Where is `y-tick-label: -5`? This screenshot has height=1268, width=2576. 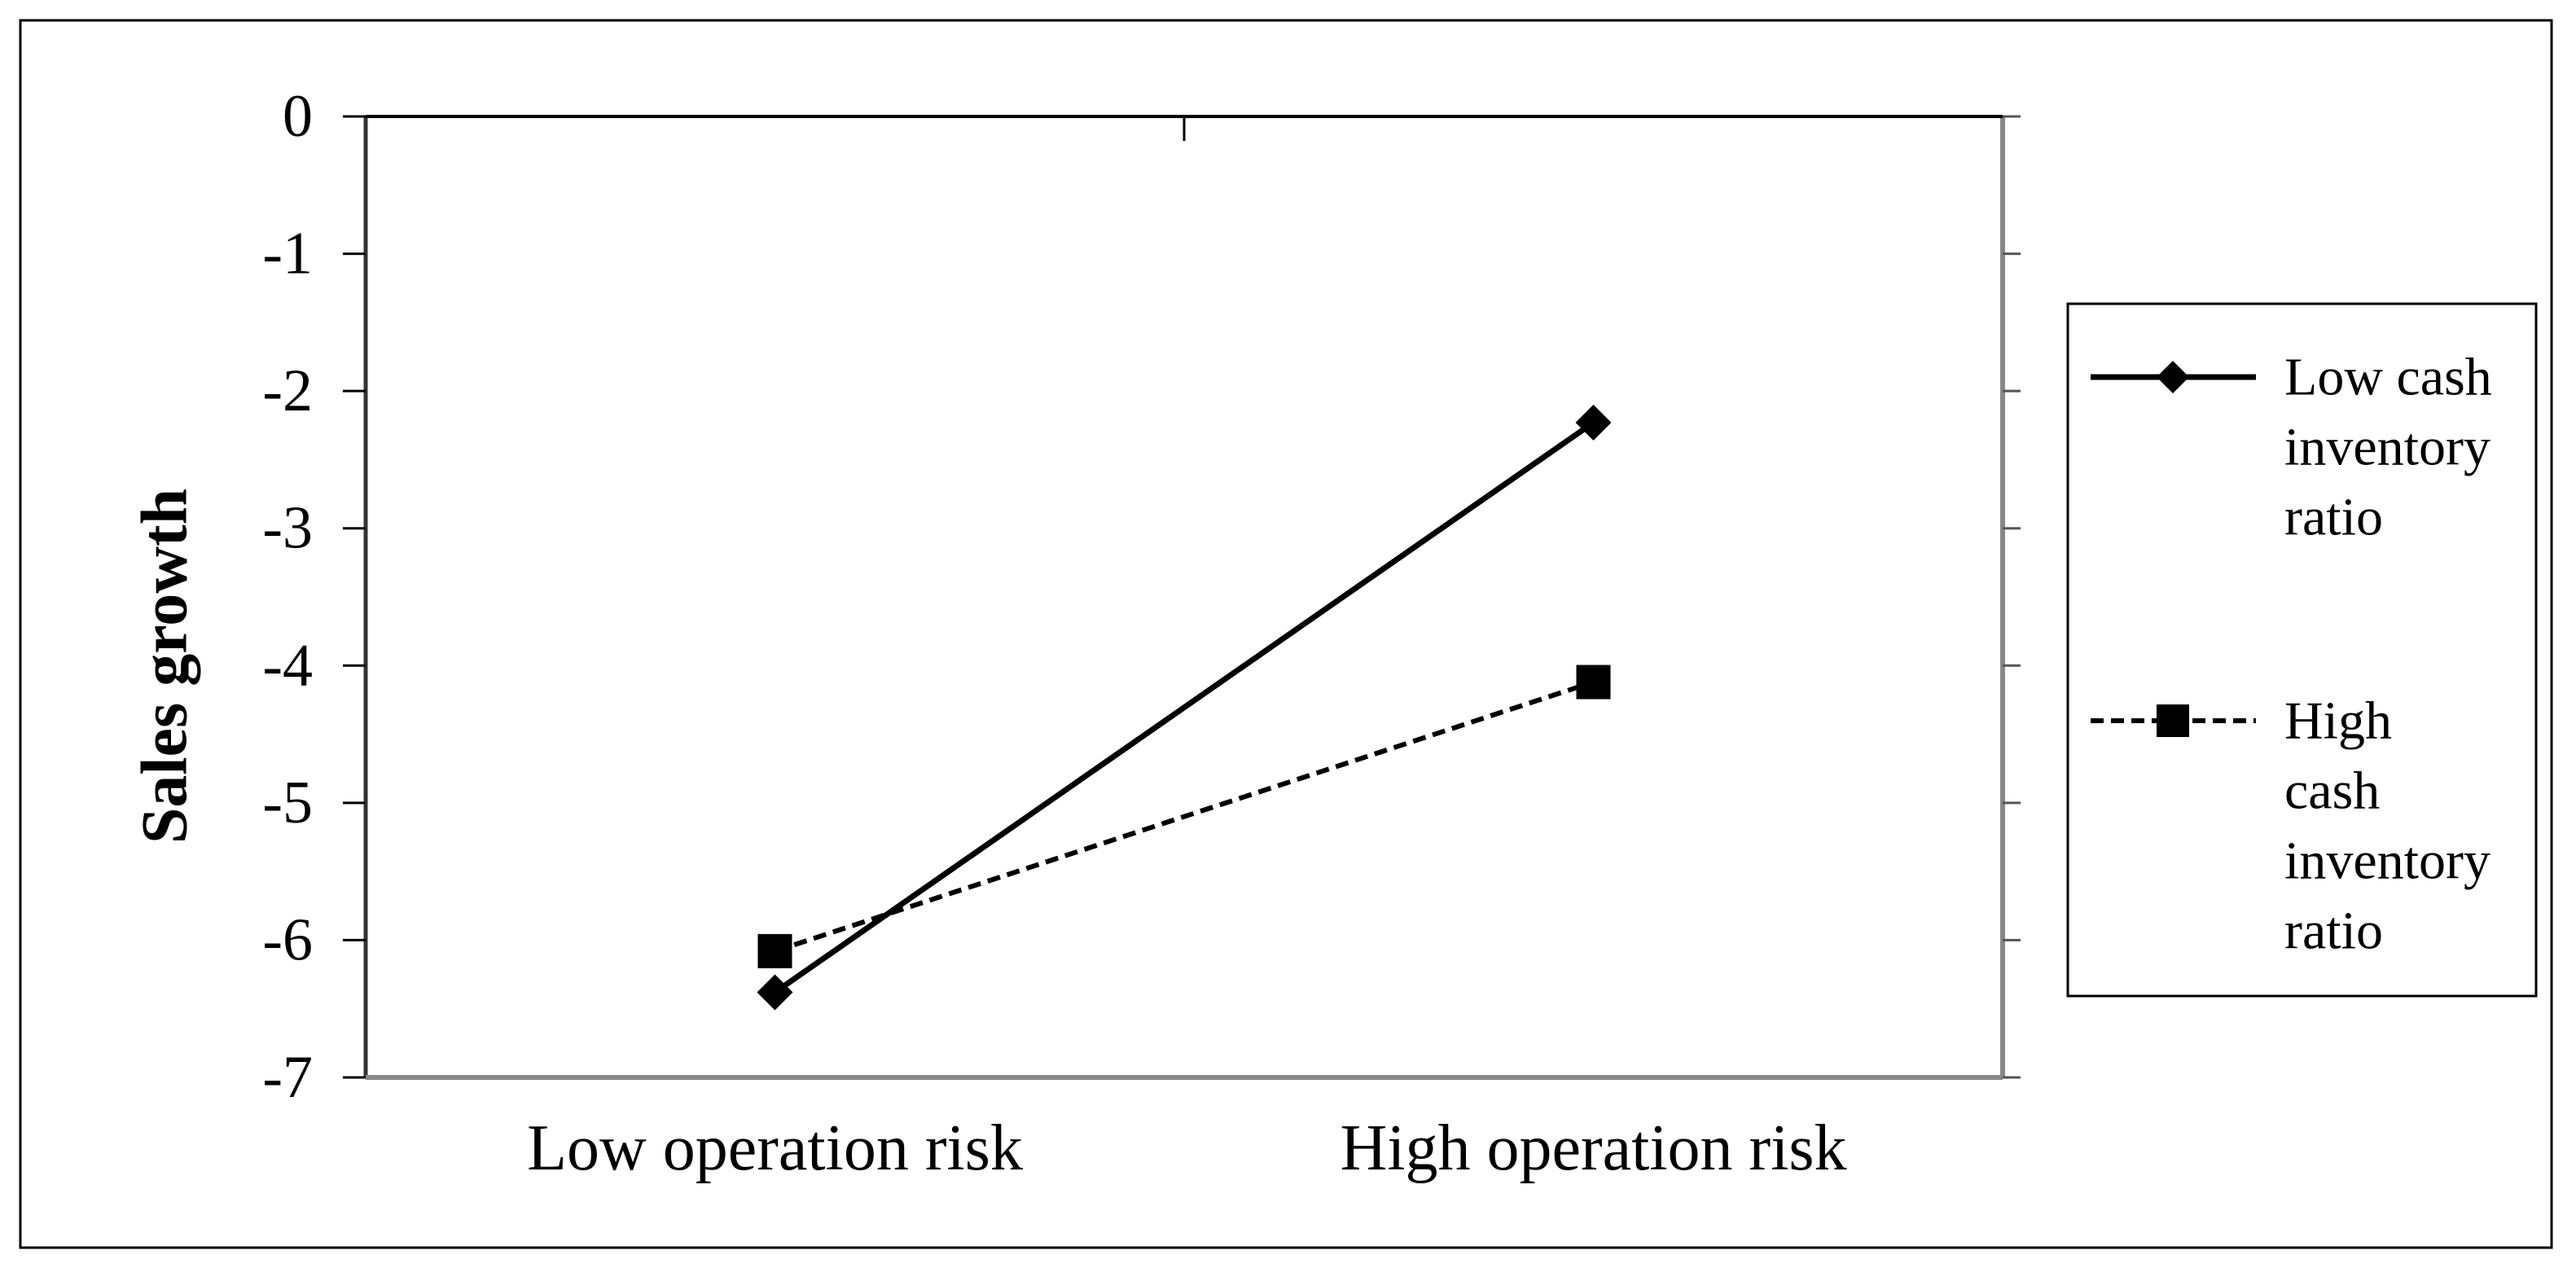 y-tick-label: -5 is located at coordinates (287, 803).